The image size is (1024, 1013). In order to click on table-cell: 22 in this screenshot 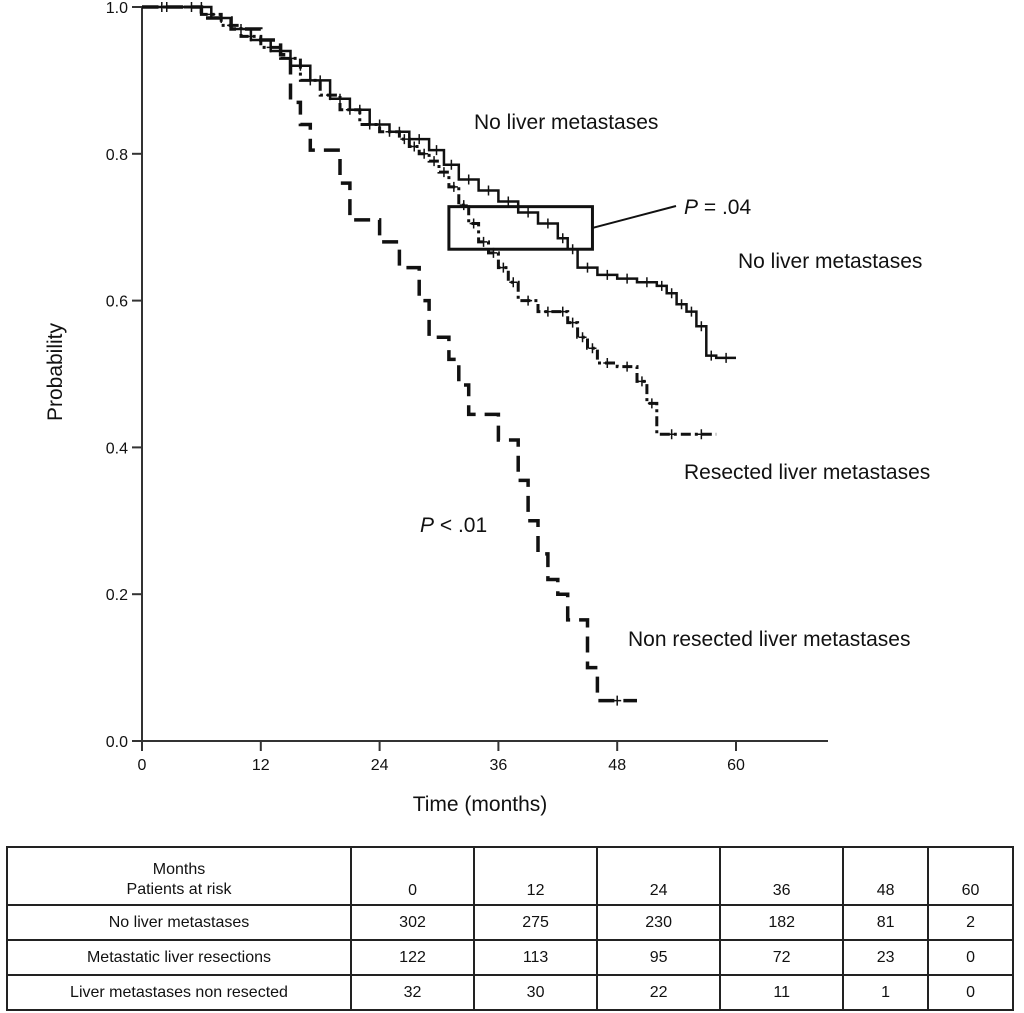, I will do `click(659, 992)`.